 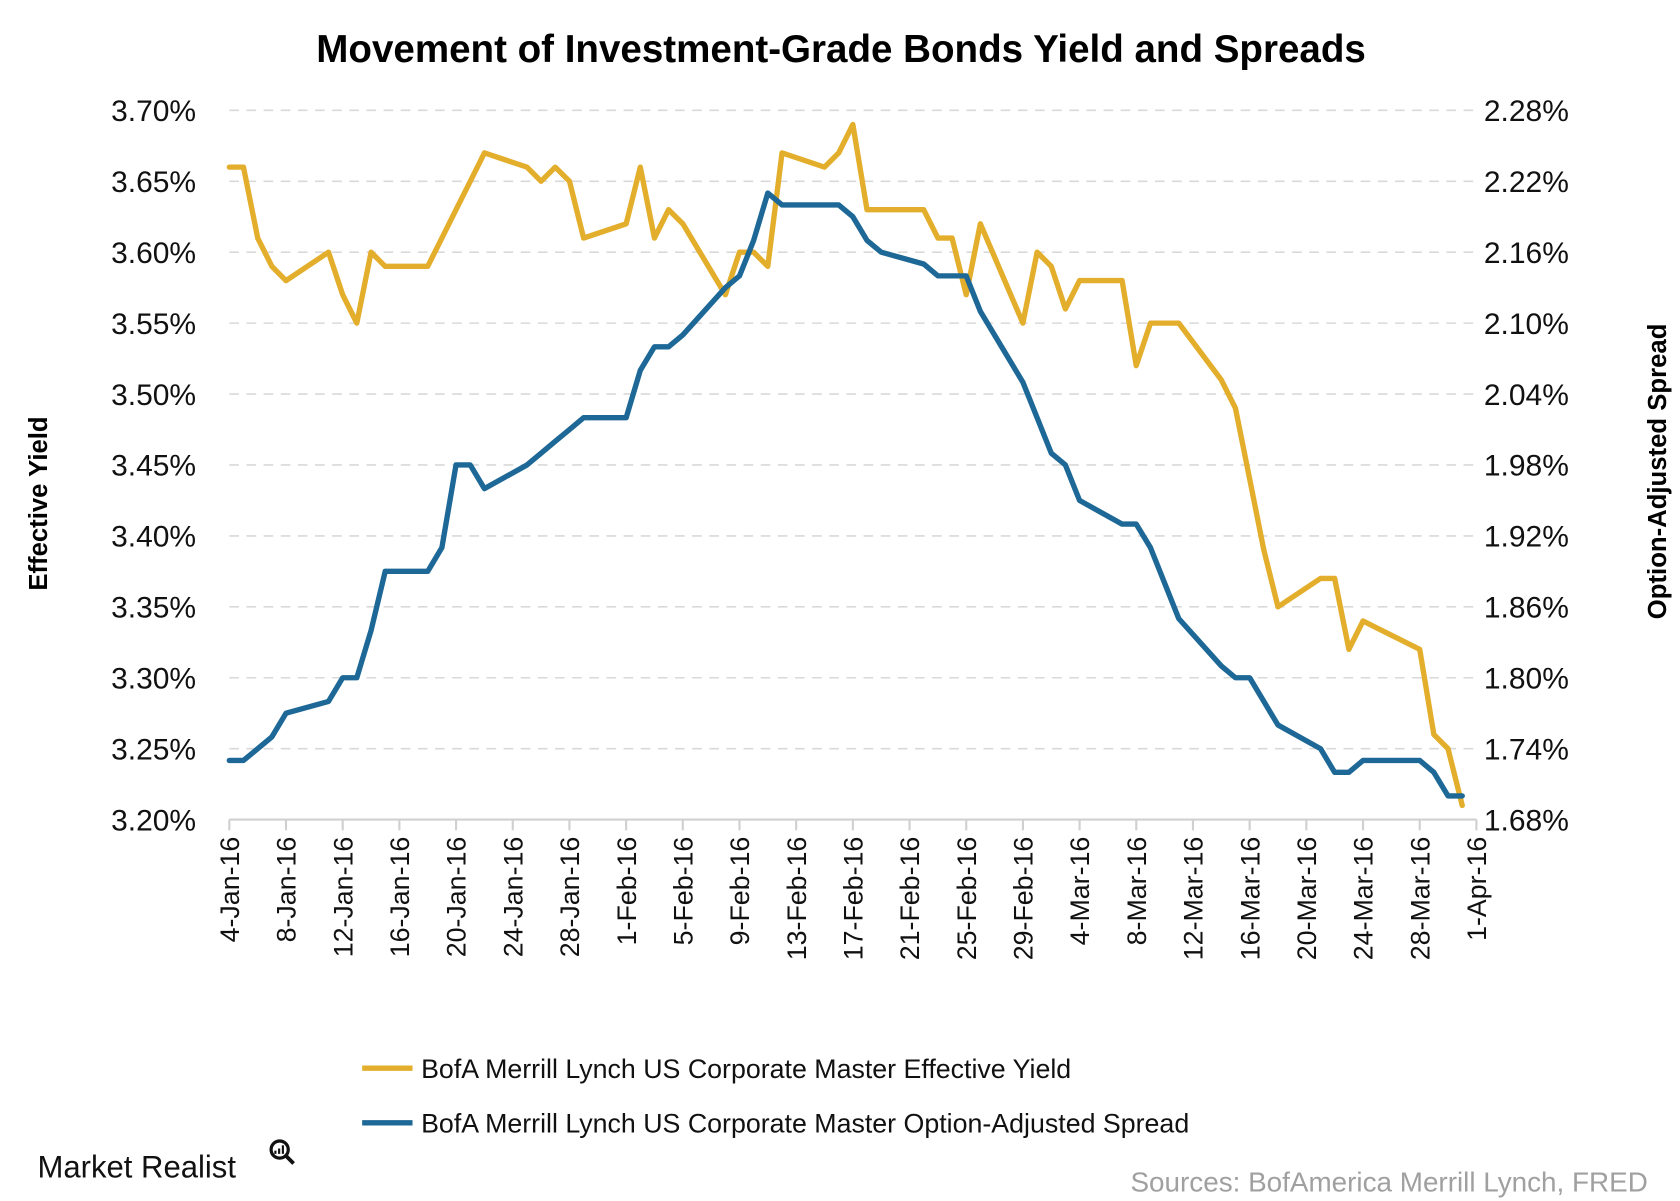 What do you see at coordinates (1526, 253) in the screenshot?
I see `y-right-tick-label: 2.16%` at bounding box center [1526, 253].